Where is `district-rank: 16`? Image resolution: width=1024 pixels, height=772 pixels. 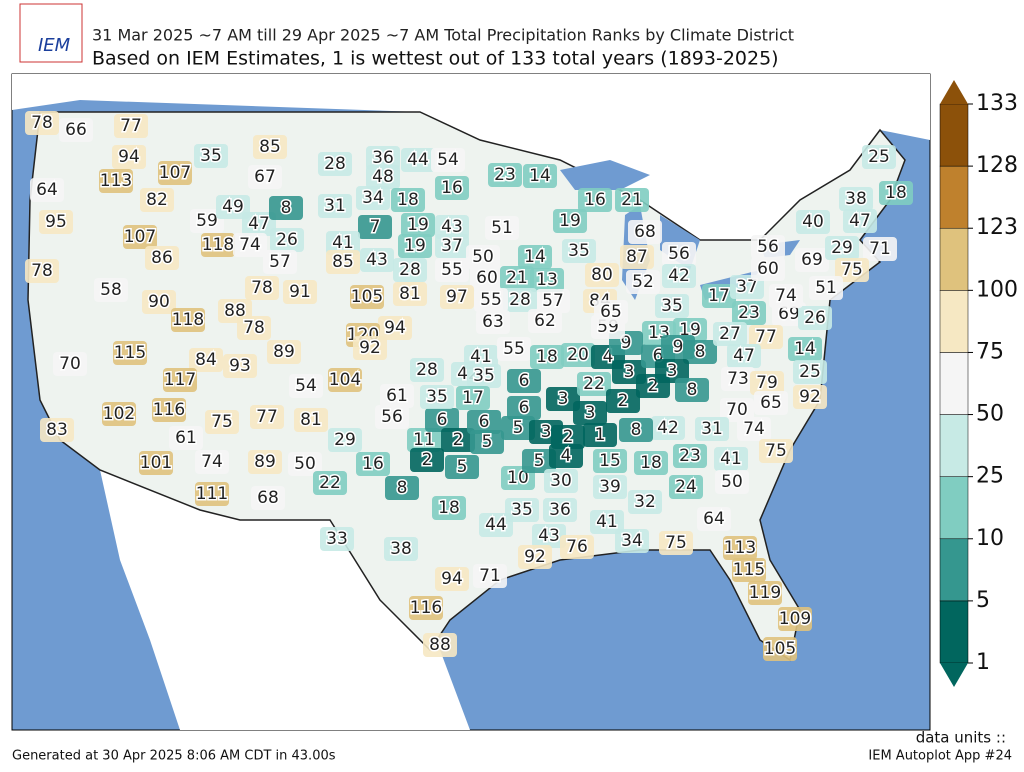 district-rank: 16 is located at coordinates (373, 464).